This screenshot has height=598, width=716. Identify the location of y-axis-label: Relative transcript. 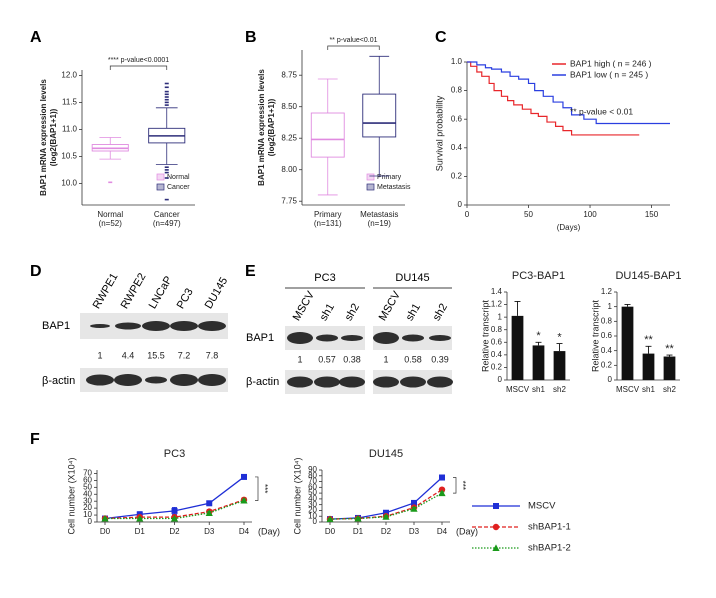
(485, 335).